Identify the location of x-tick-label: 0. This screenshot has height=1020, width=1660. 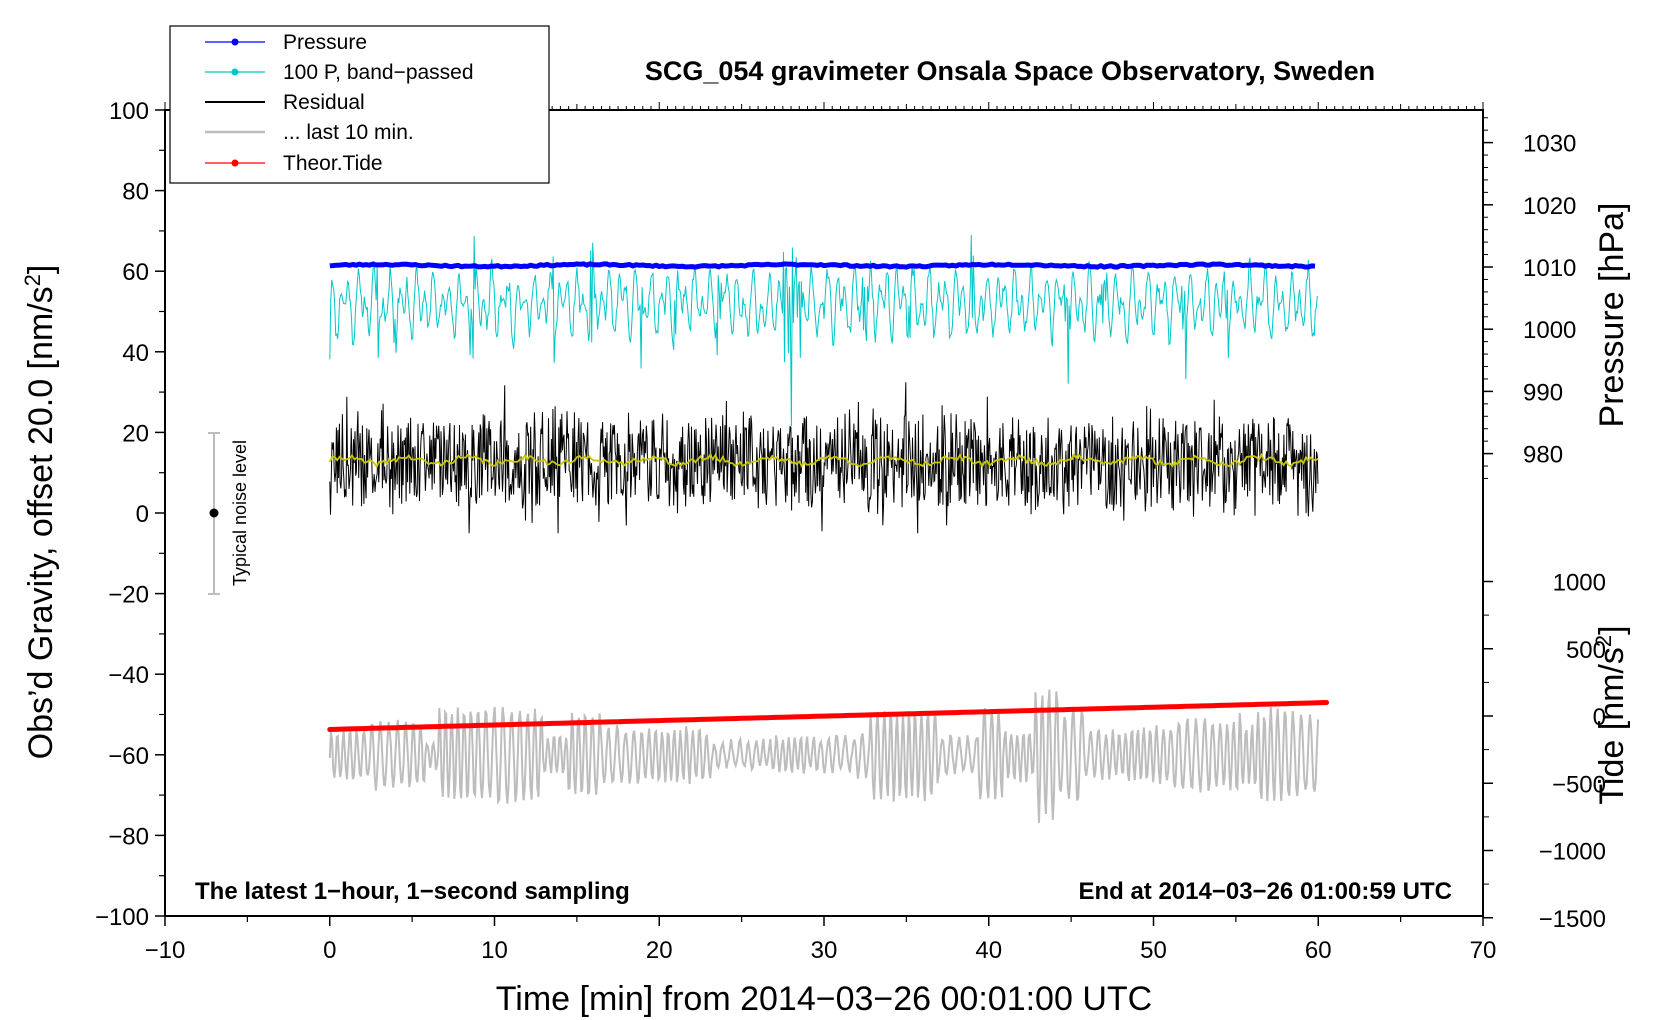
(329, 950).